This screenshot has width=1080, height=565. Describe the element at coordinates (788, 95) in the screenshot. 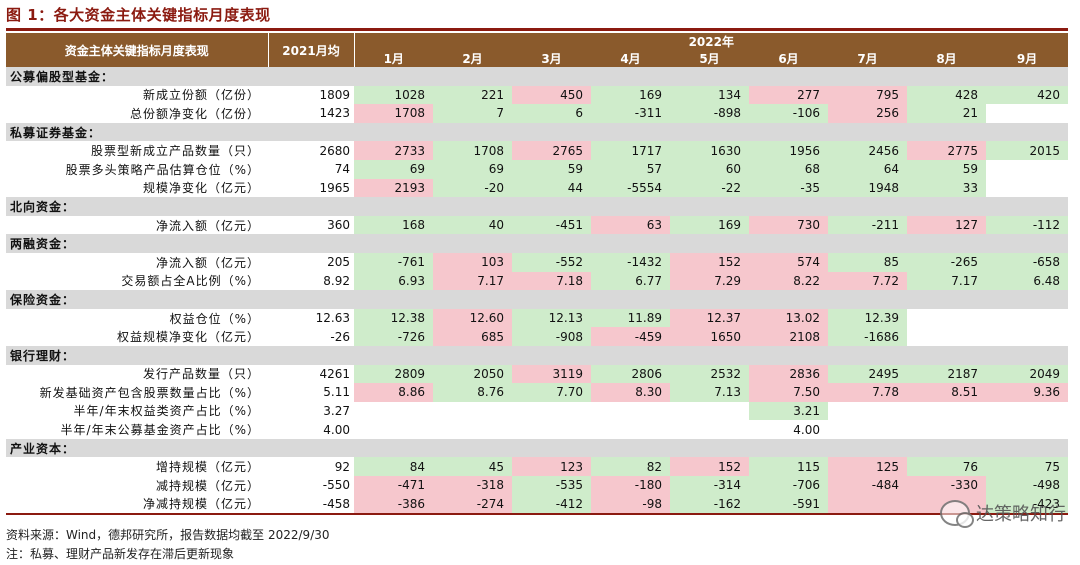

I see `value-cell: 277` at that location.